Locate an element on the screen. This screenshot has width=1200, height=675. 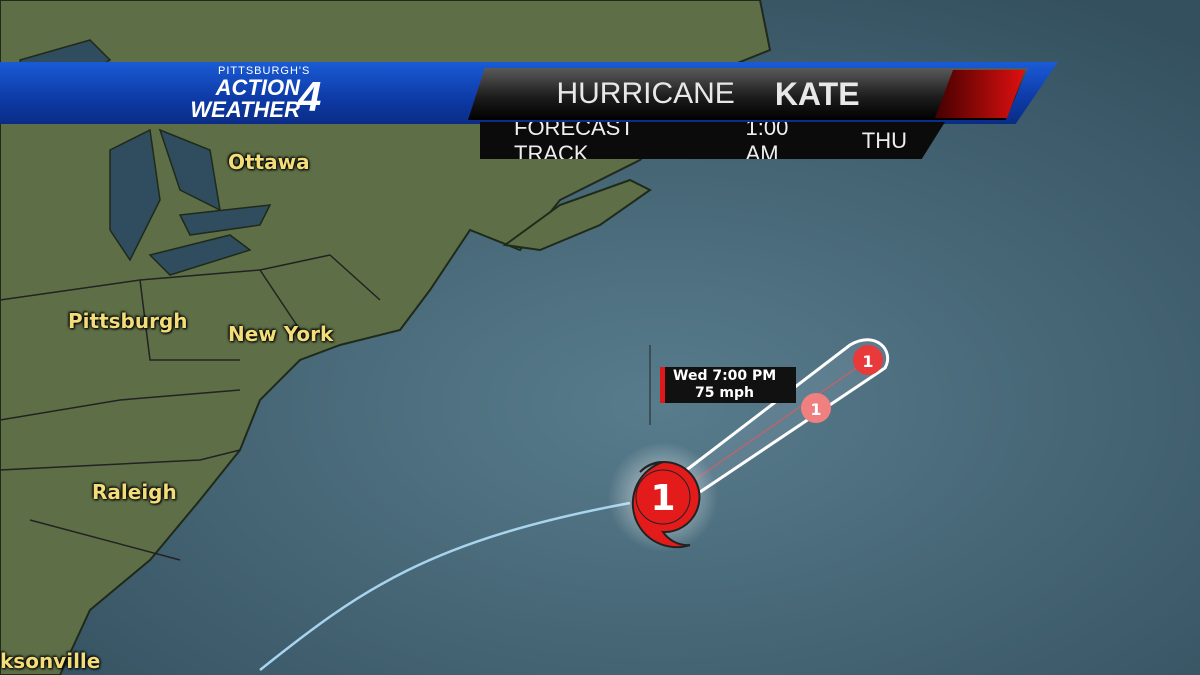
subtitle-label: FORECAST TRACK is located at coordinates (574, 140).